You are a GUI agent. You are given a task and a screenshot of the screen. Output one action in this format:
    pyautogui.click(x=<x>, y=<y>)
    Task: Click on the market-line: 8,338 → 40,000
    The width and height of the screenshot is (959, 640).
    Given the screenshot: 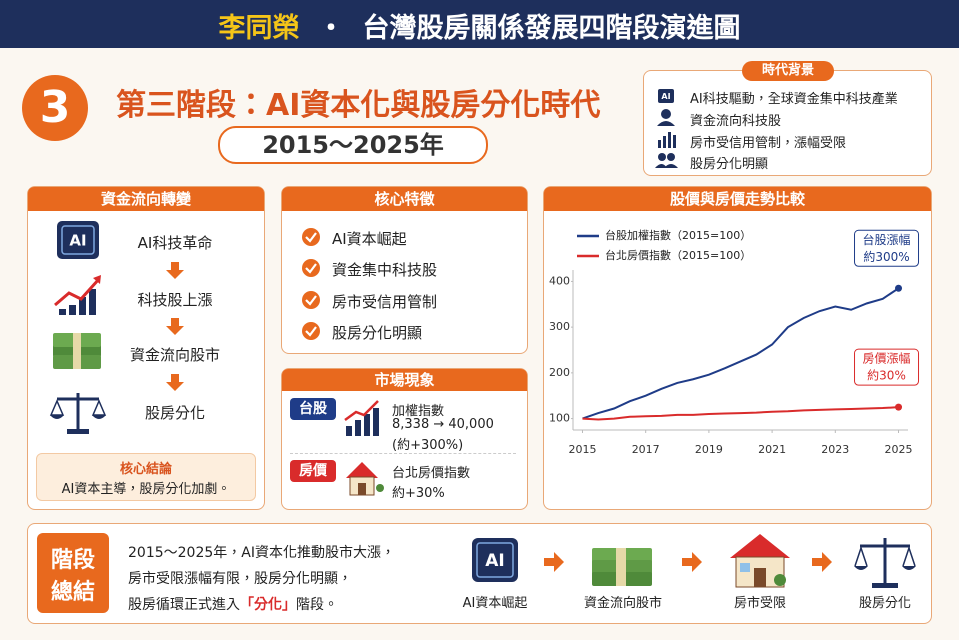 What is the action you would take?
    pyautogui.click(x=443, y=424)
    